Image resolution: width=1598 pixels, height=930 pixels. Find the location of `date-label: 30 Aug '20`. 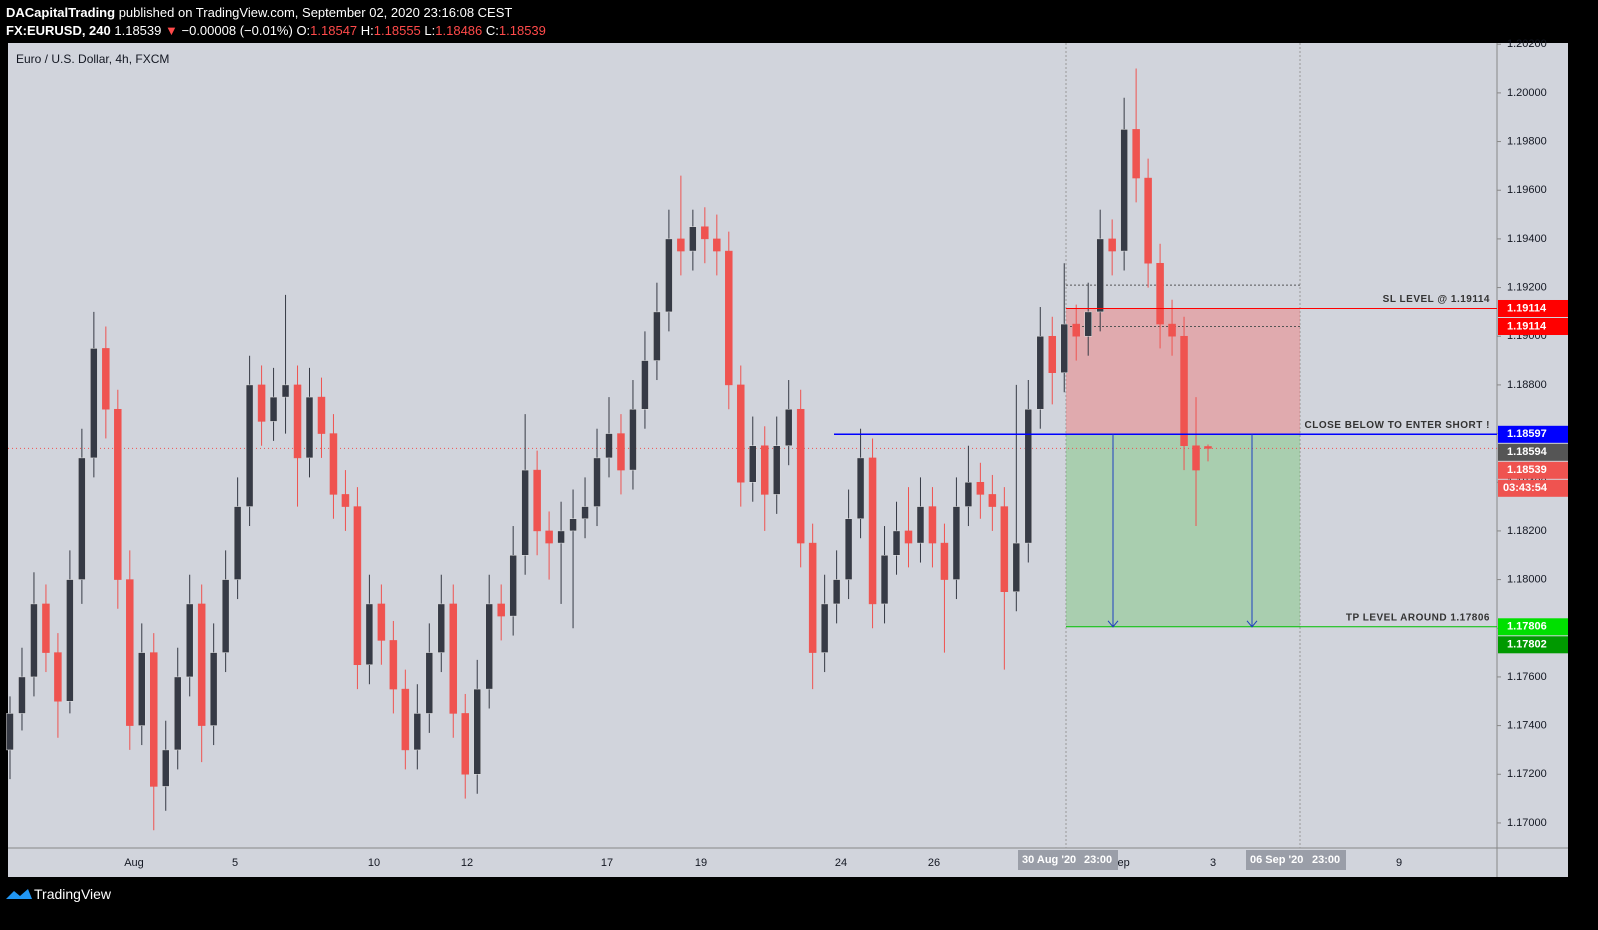

date-label: 30 Aug '20 is located at coordinates (1049, 860).